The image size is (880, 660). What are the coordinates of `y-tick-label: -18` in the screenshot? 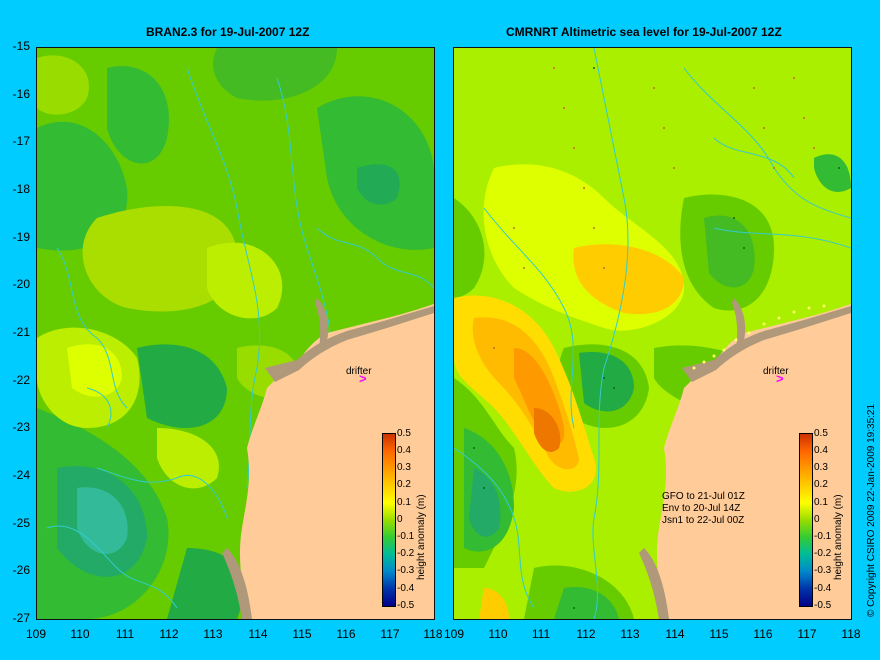 It's located at (21, 189).